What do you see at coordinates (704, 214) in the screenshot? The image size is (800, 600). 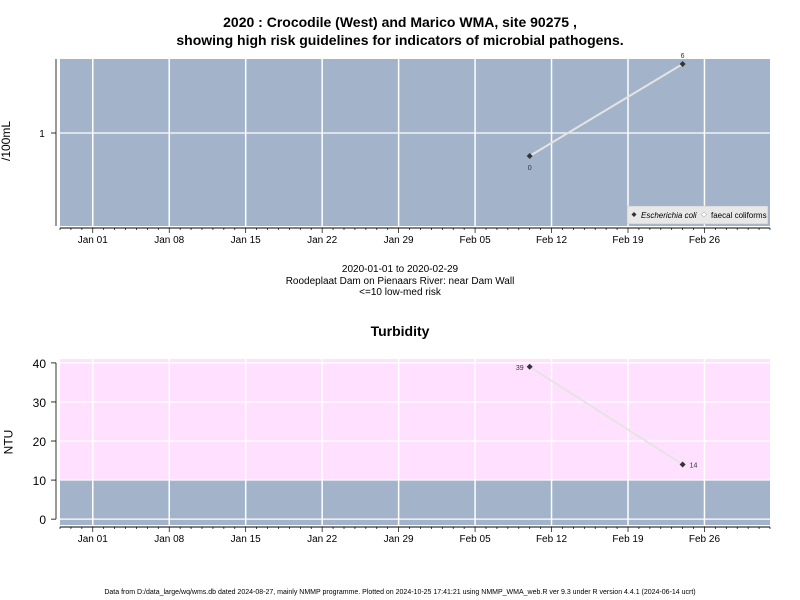 I see `legend-faecal-marker` at bounding box center [704, 214].